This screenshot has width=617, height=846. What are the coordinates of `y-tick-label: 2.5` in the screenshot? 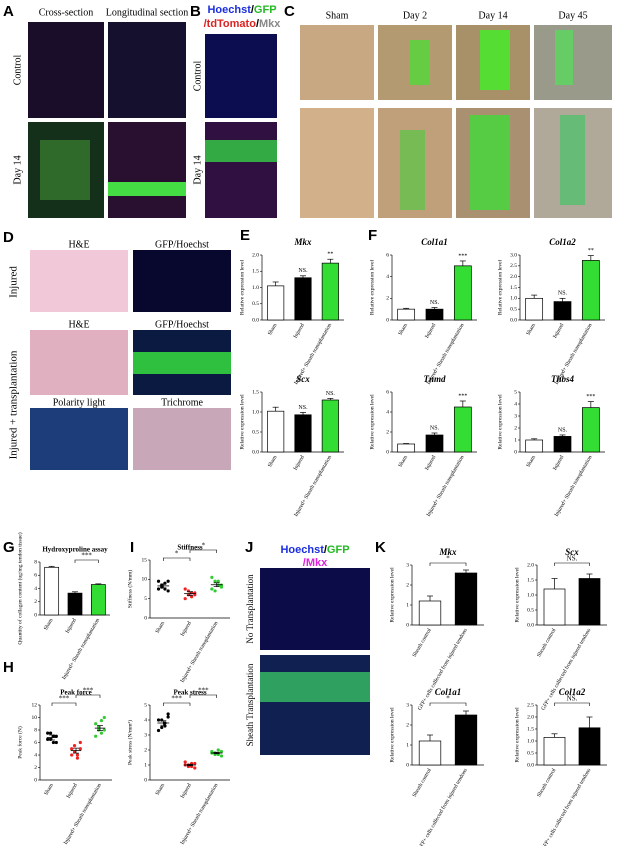 It's located at (530, 705).